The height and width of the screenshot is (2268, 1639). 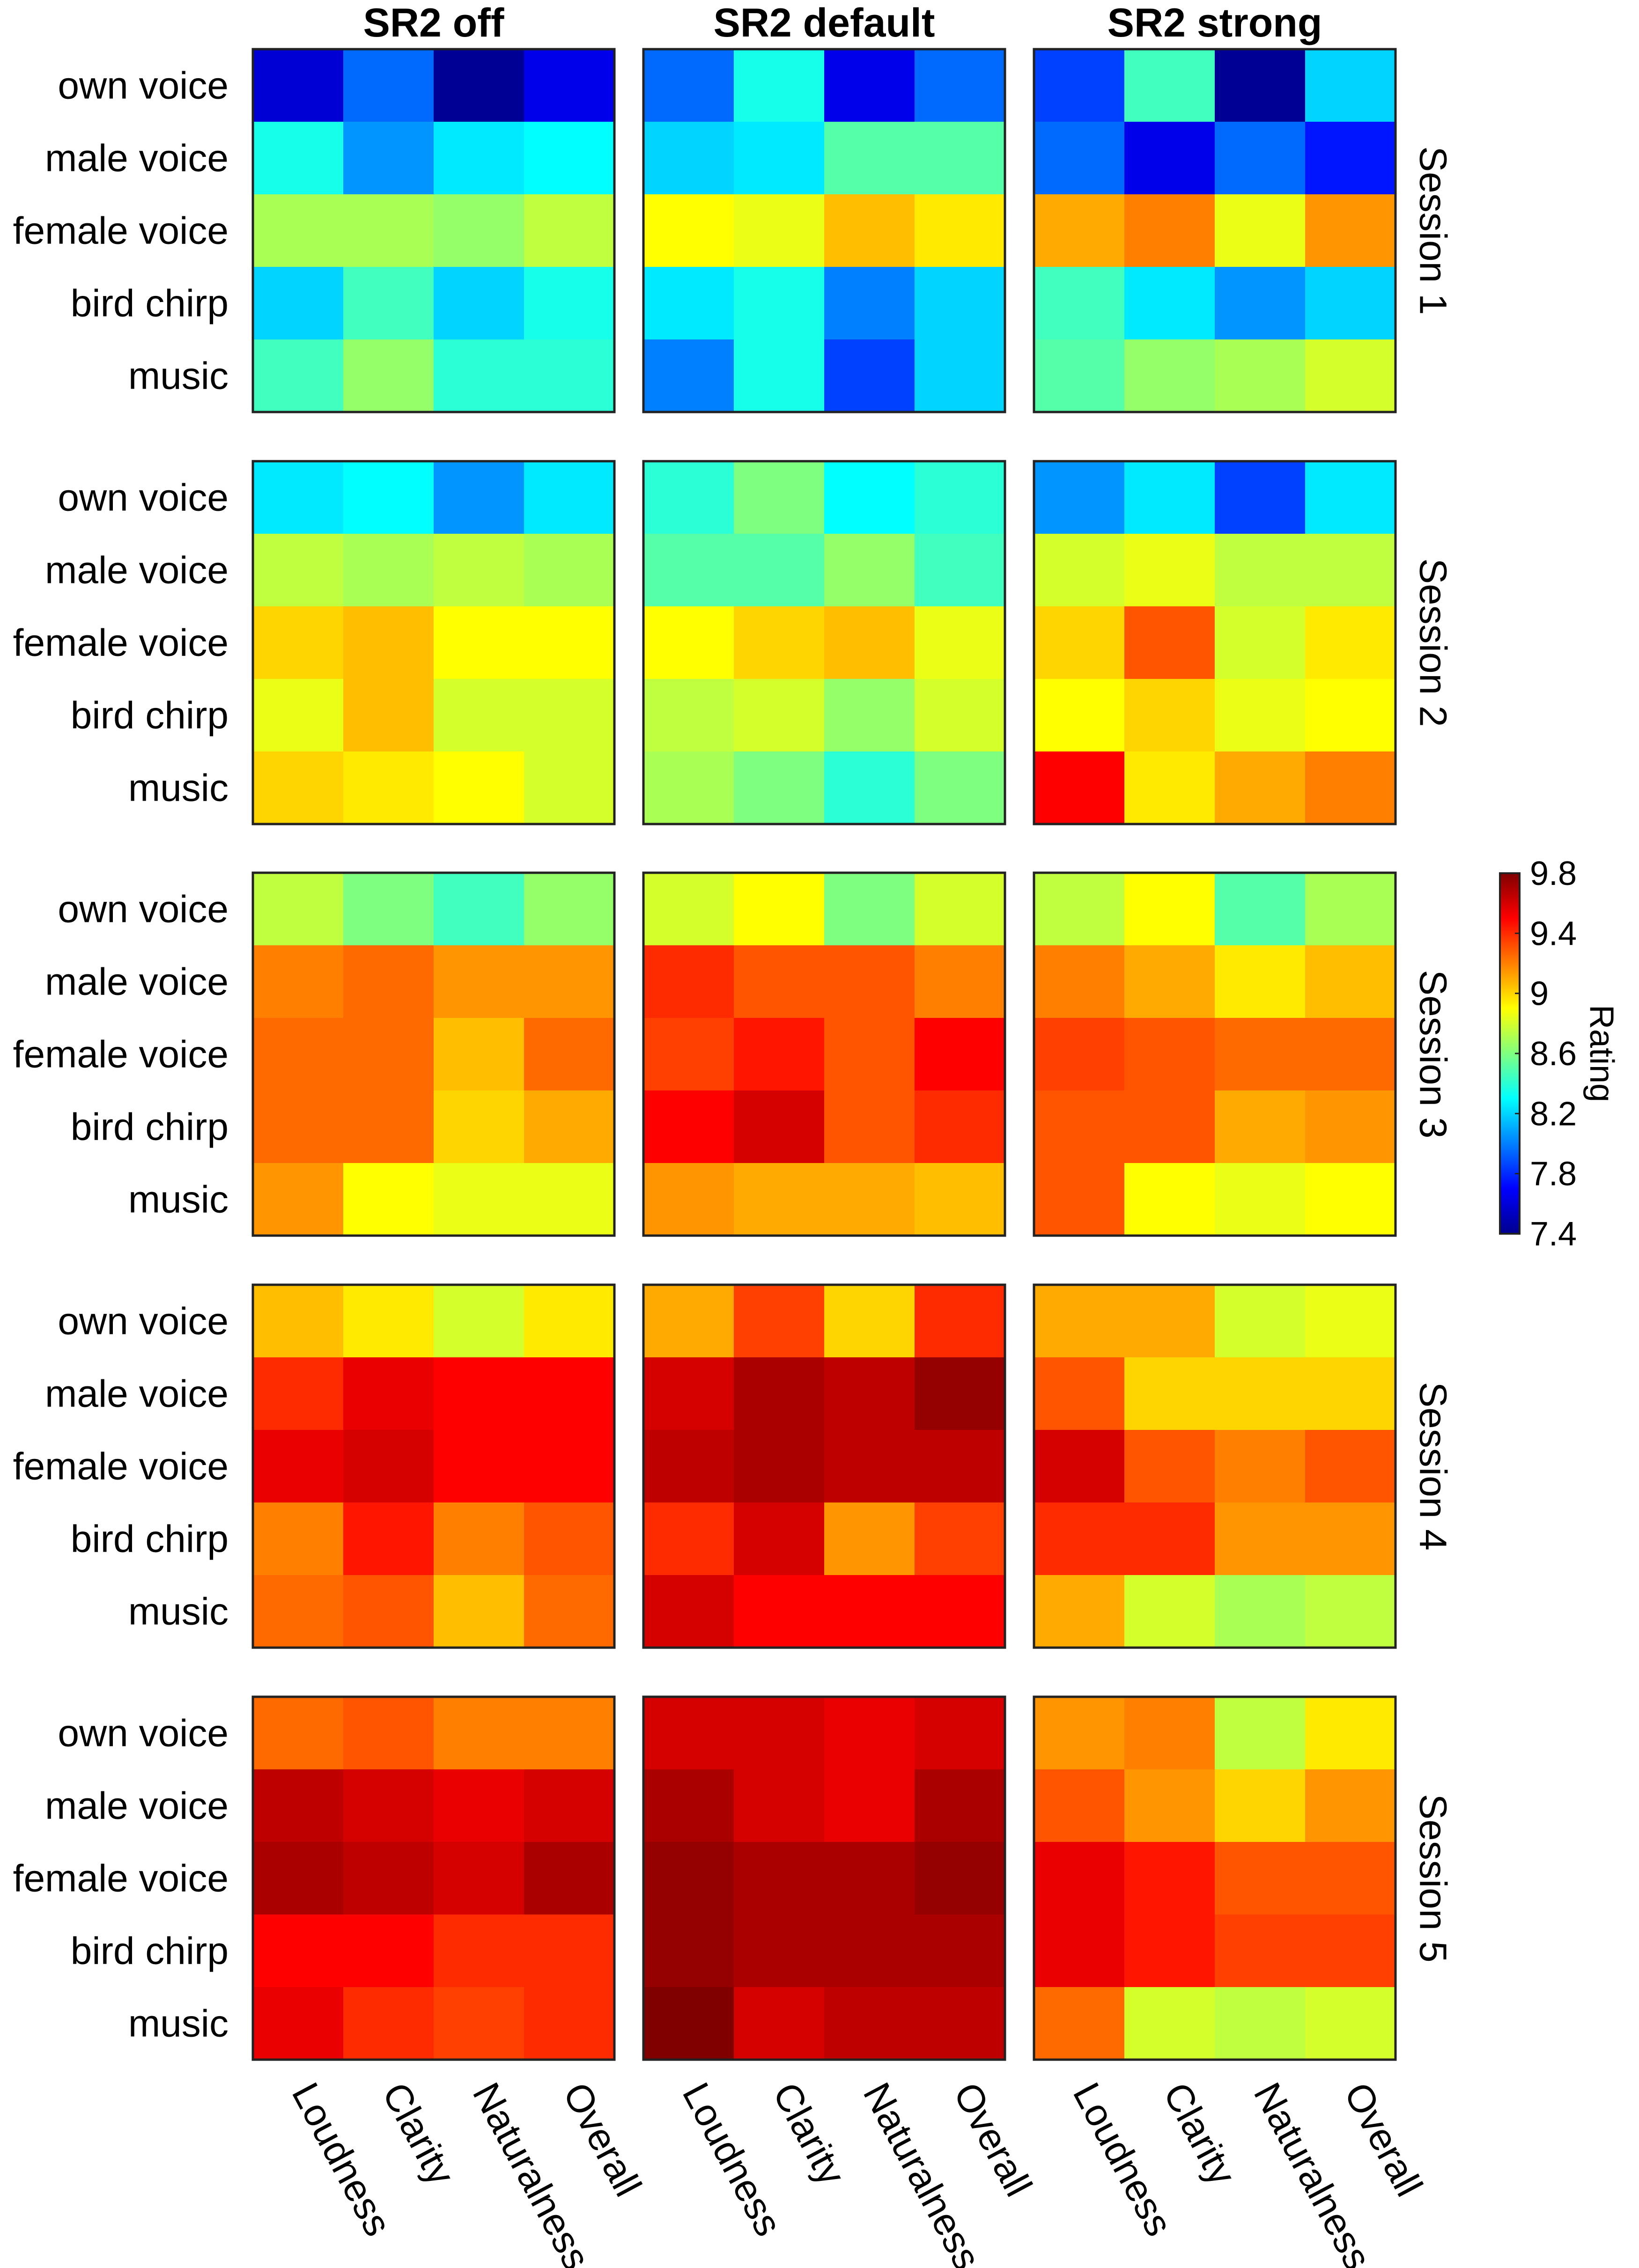 What do you see at coordinates (1199, 2134) in the screenshot?
I see `metric-label: Clarity` at bounding box center [1199, 2134].